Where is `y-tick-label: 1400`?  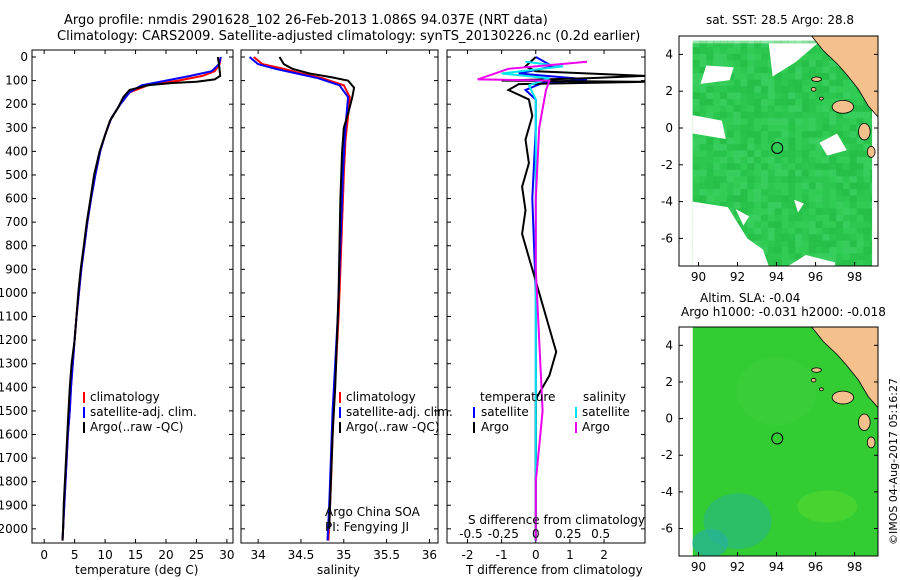
y-tick-label: 1400 is located at coordinates (14, 387).